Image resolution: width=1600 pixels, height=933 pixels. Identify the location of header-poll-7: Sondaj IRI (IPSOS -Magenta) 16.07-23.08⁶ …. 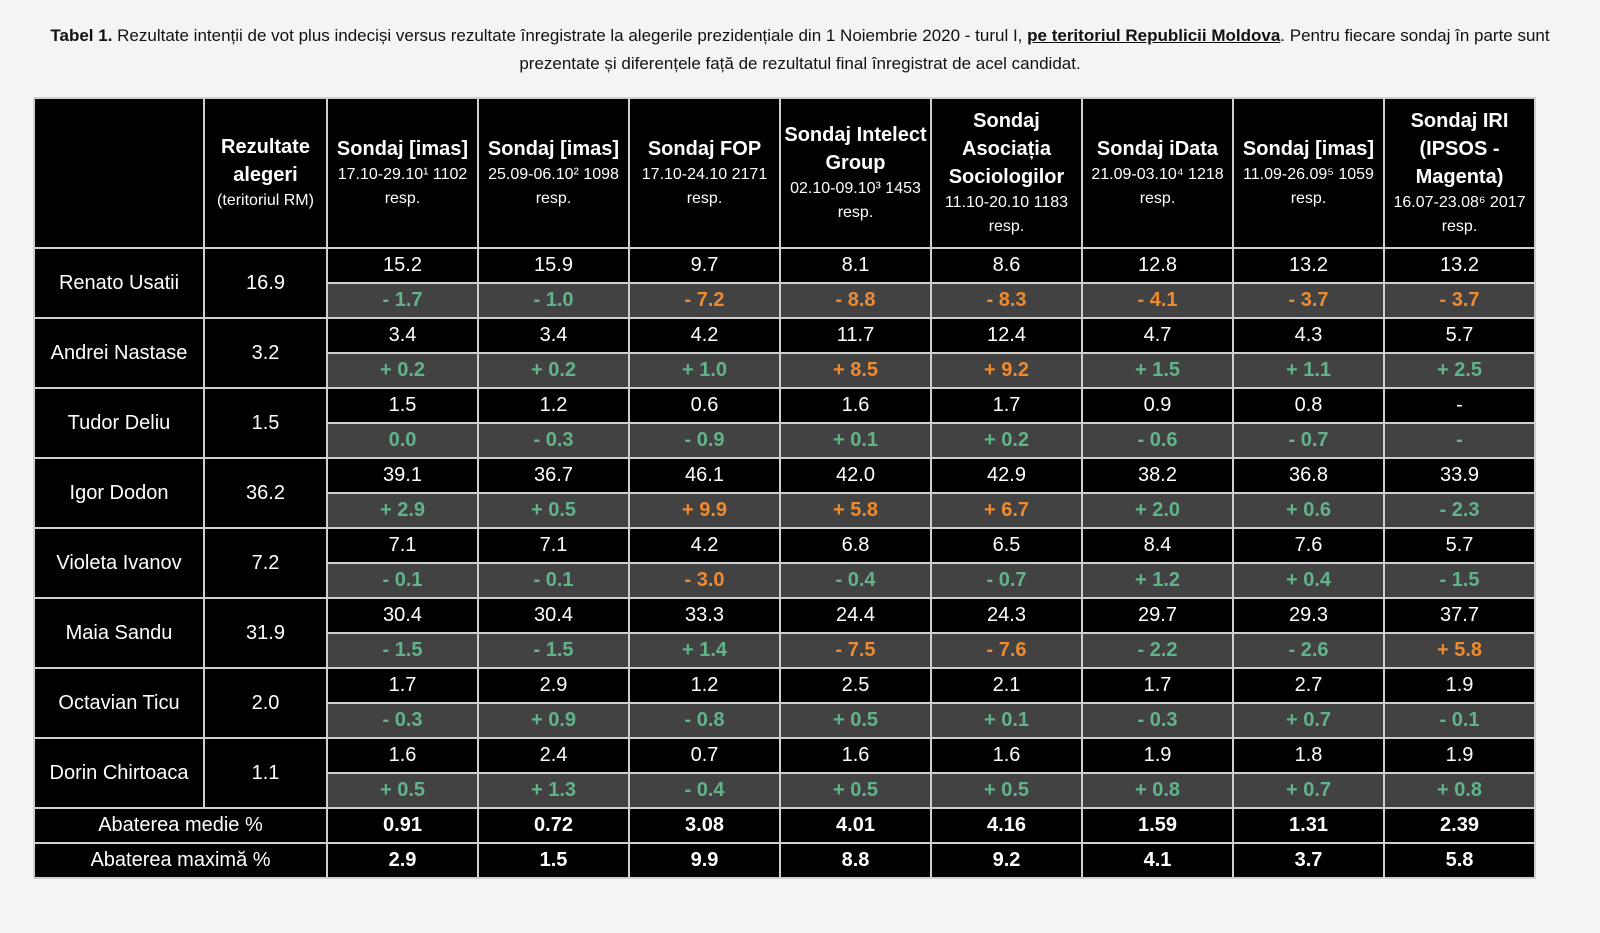
(1459, 173).